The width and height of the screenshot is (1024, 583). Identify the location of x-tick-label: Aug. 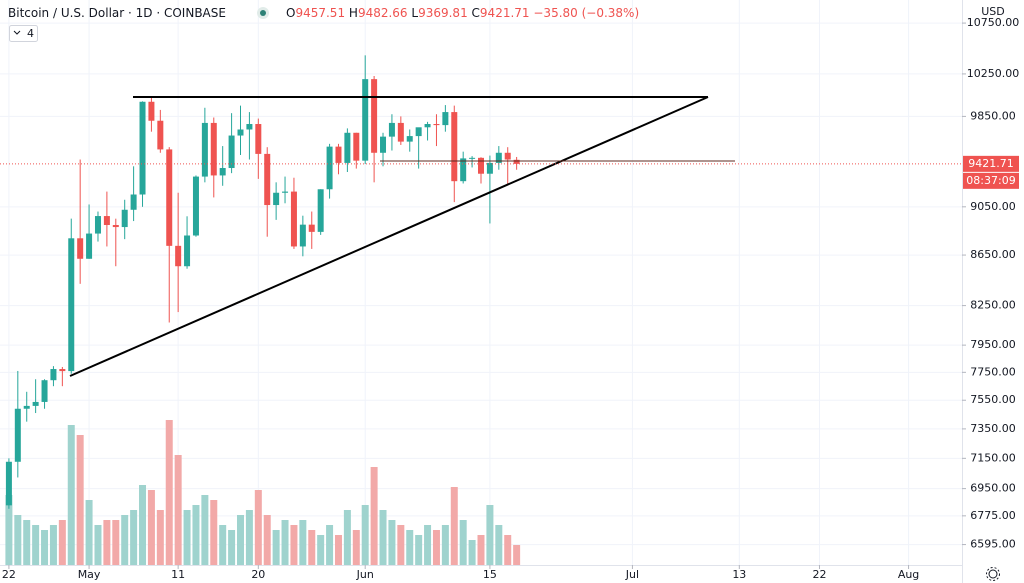
(908, 574).